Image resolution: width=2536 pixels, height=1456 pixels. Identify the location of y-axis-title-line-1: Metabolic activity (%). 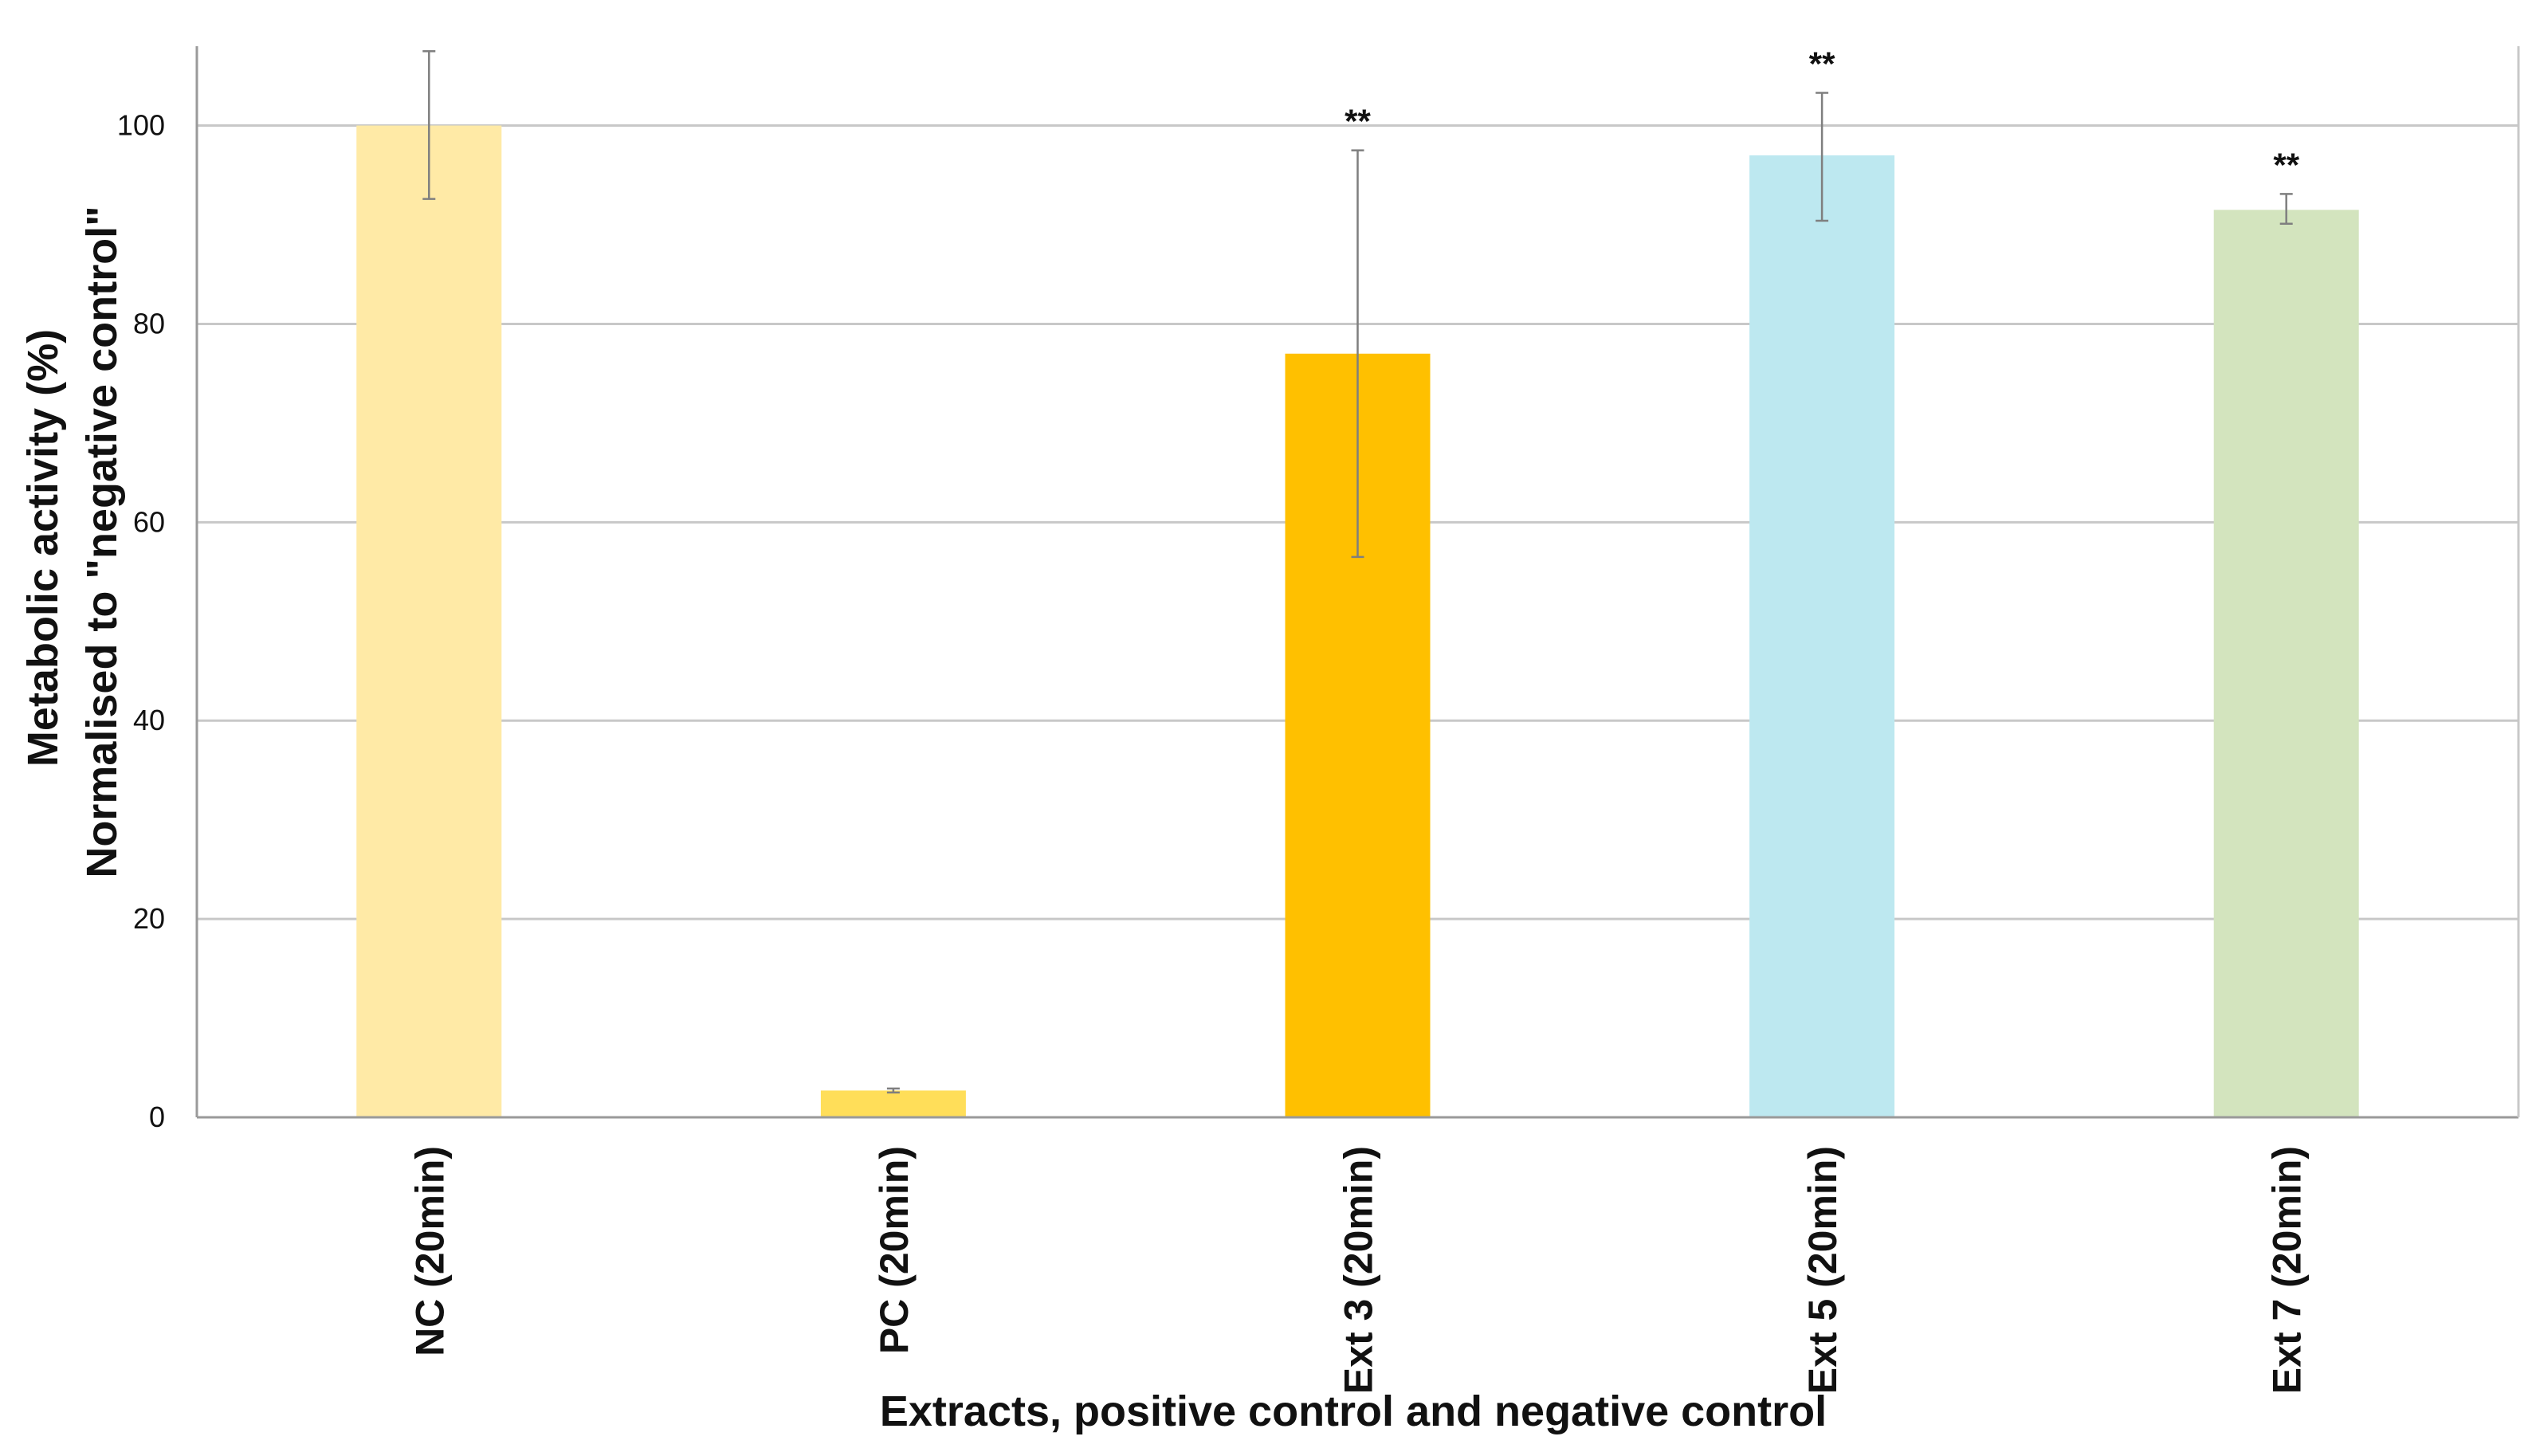
(43, 548).